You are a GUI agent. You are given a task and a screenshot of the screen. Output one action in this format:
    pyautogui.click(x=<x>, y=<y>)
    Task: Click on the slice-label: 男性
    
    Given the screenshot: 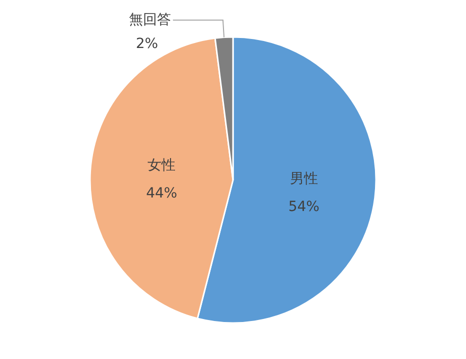 What is the action you would take?
    pyautogui.click(x=304, y=178)
    